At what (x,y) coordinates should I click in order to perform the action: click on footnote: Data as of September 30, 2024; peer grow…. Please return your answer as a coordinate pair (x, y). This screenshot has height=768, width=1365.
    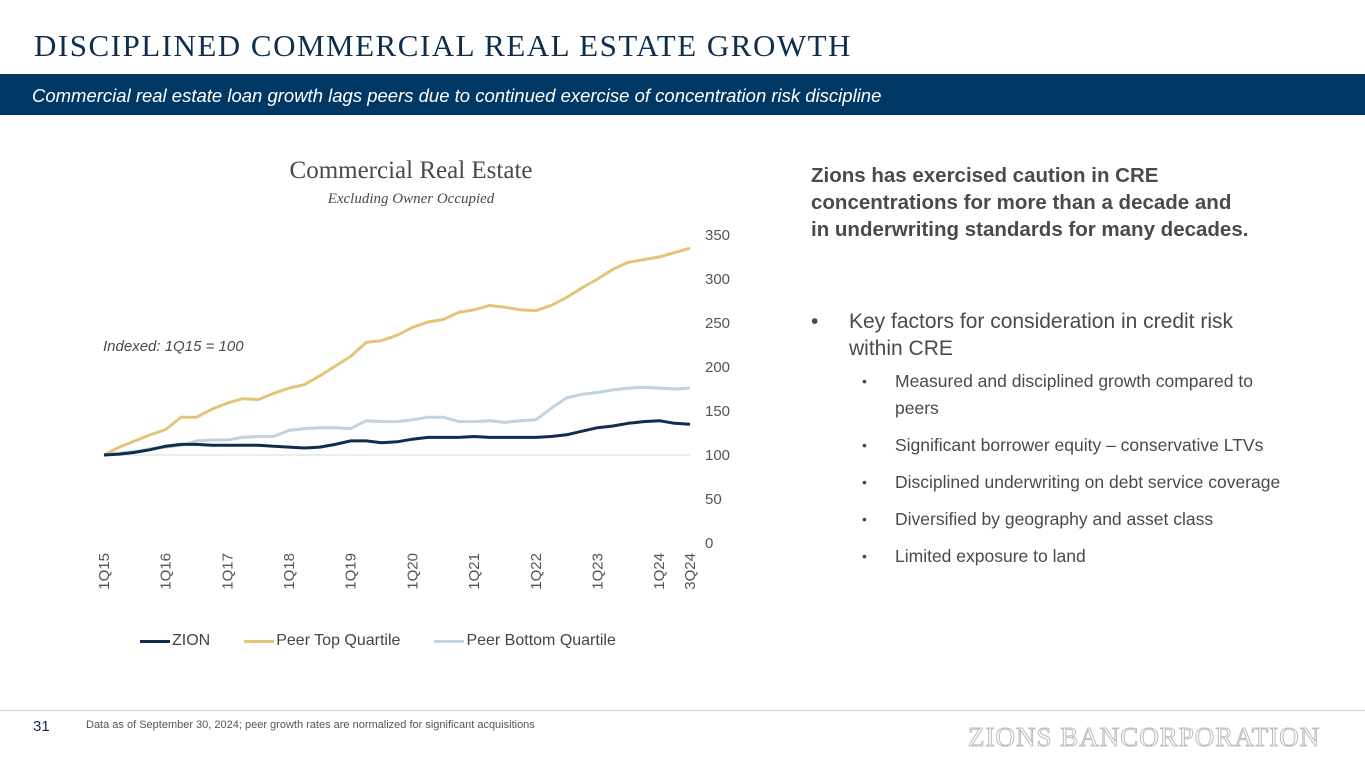
    Looking at the image, I should click on (310, 725).